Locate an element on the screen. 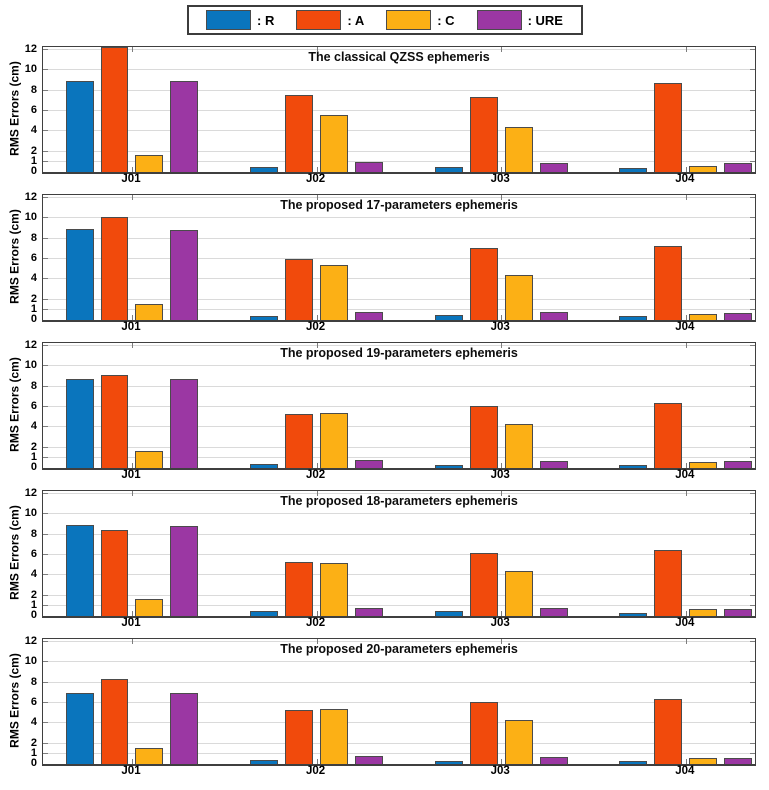 This screenshot has height=790, width=769. gridline-y2 is located at coordinates (399, 299).